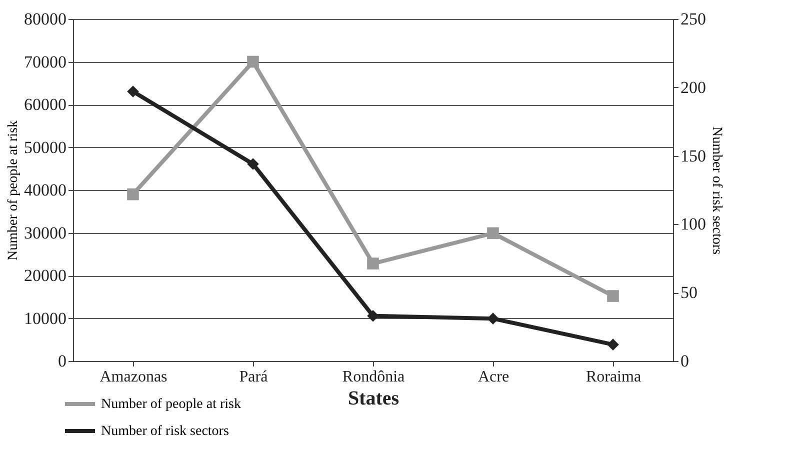 The width and height of the screenshot is (790, 458). I want to click on y2-axis-title: Number of risk sectors, so click(716, 190).